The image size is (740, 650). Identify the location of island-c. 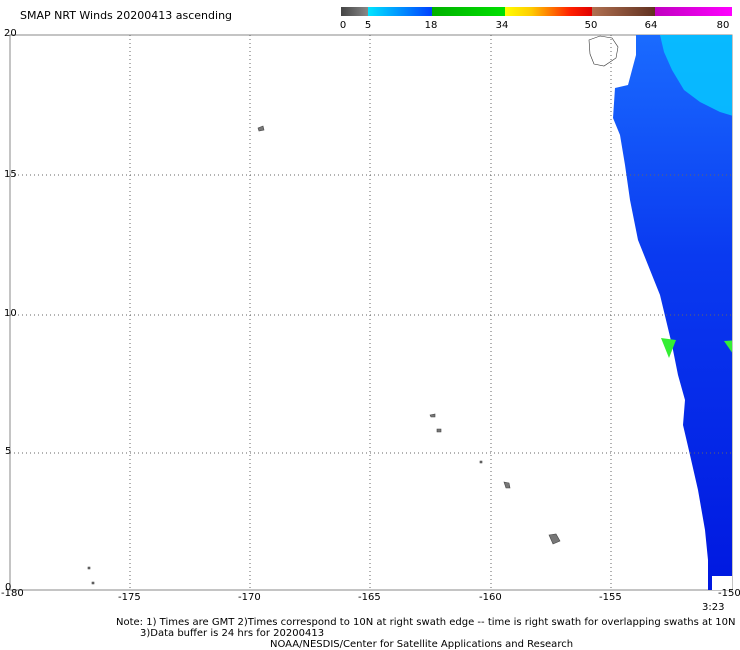
(481, 462).